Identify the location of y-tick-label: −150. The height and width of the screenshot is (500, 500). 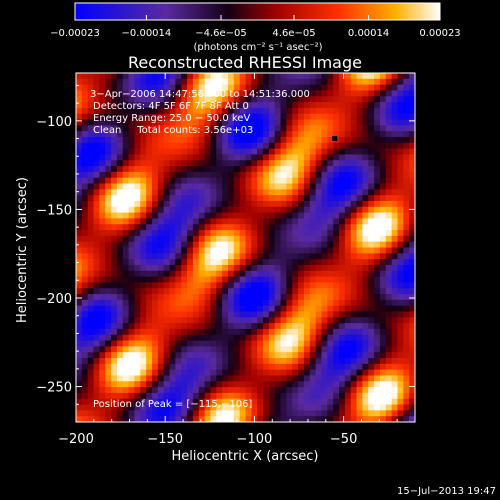
(54, 210).